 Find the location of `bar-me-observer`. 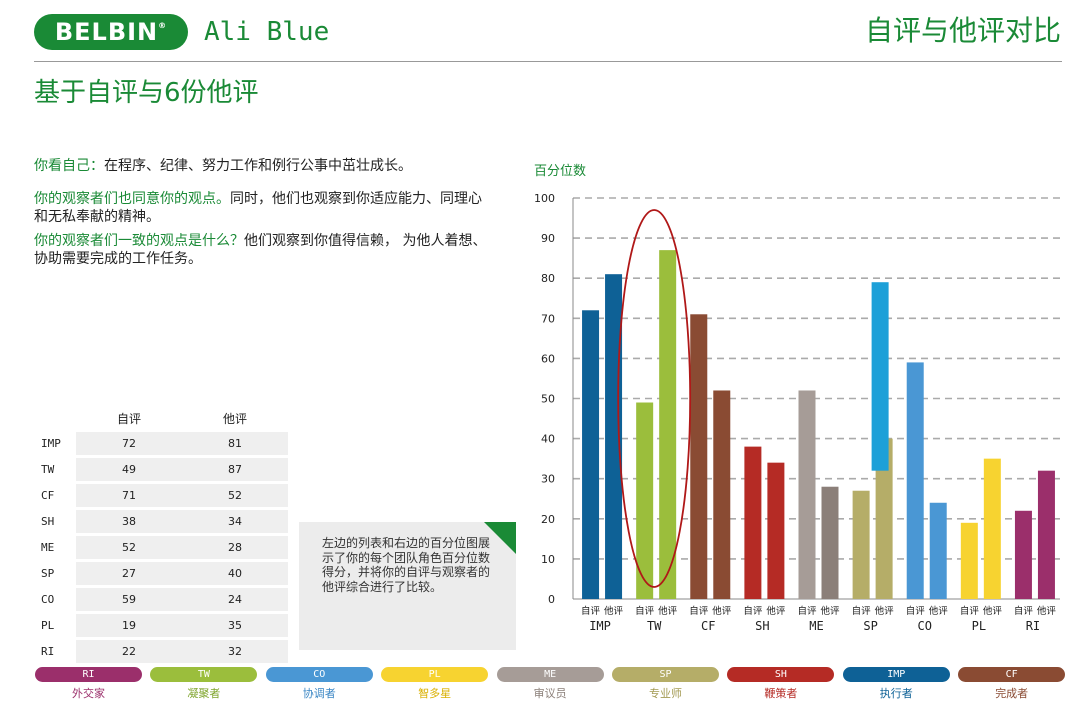

bar-me-observer is located at coordinates (830, 542).